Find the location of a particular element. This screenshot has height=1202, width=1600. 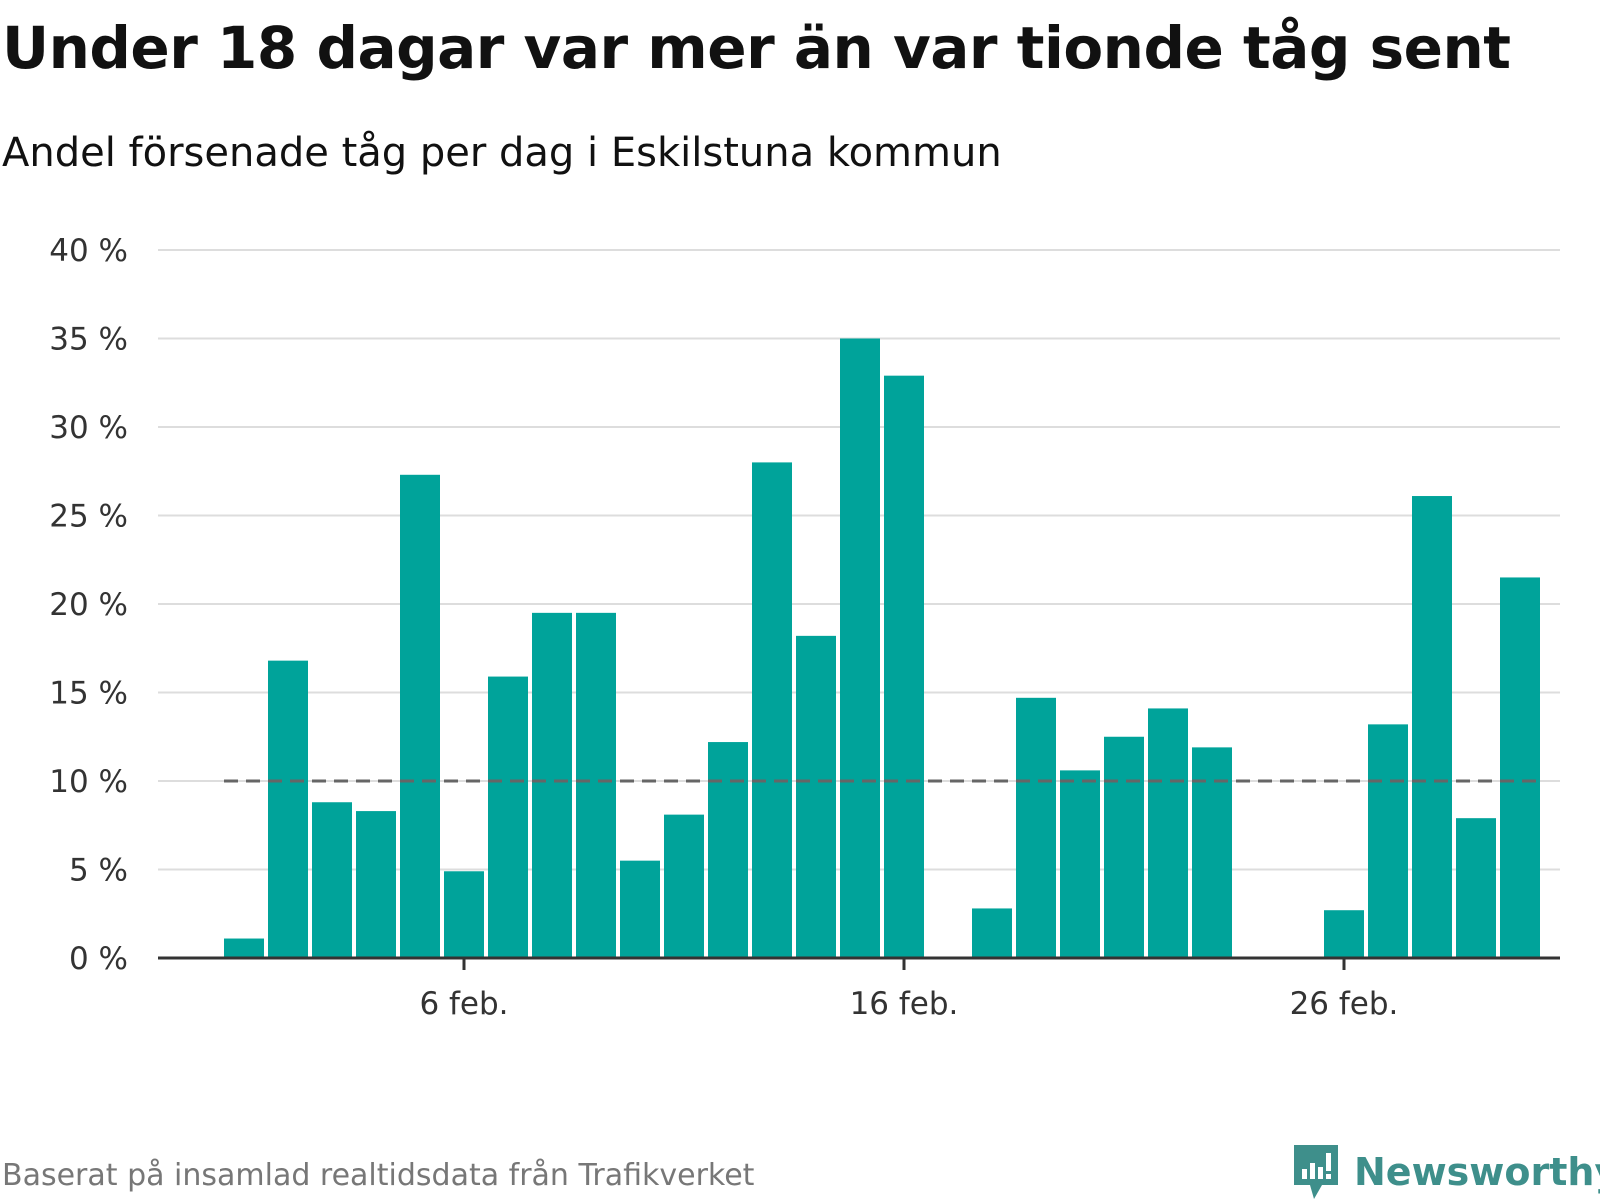

y-tick-label: 5 % is located at coordinates (98, 871).